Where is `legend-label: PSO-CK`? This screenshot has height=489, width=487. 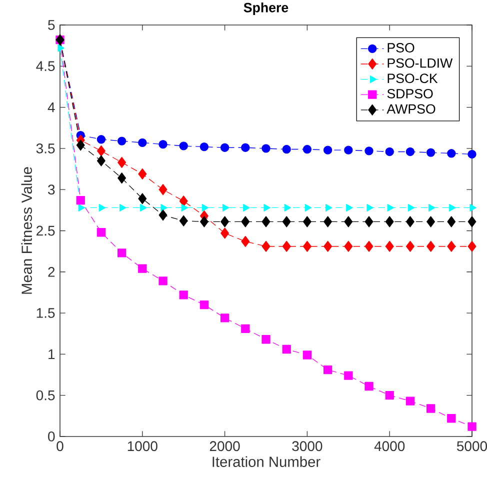
legend-label: PSO-CK is located at coordinates (413, 79).